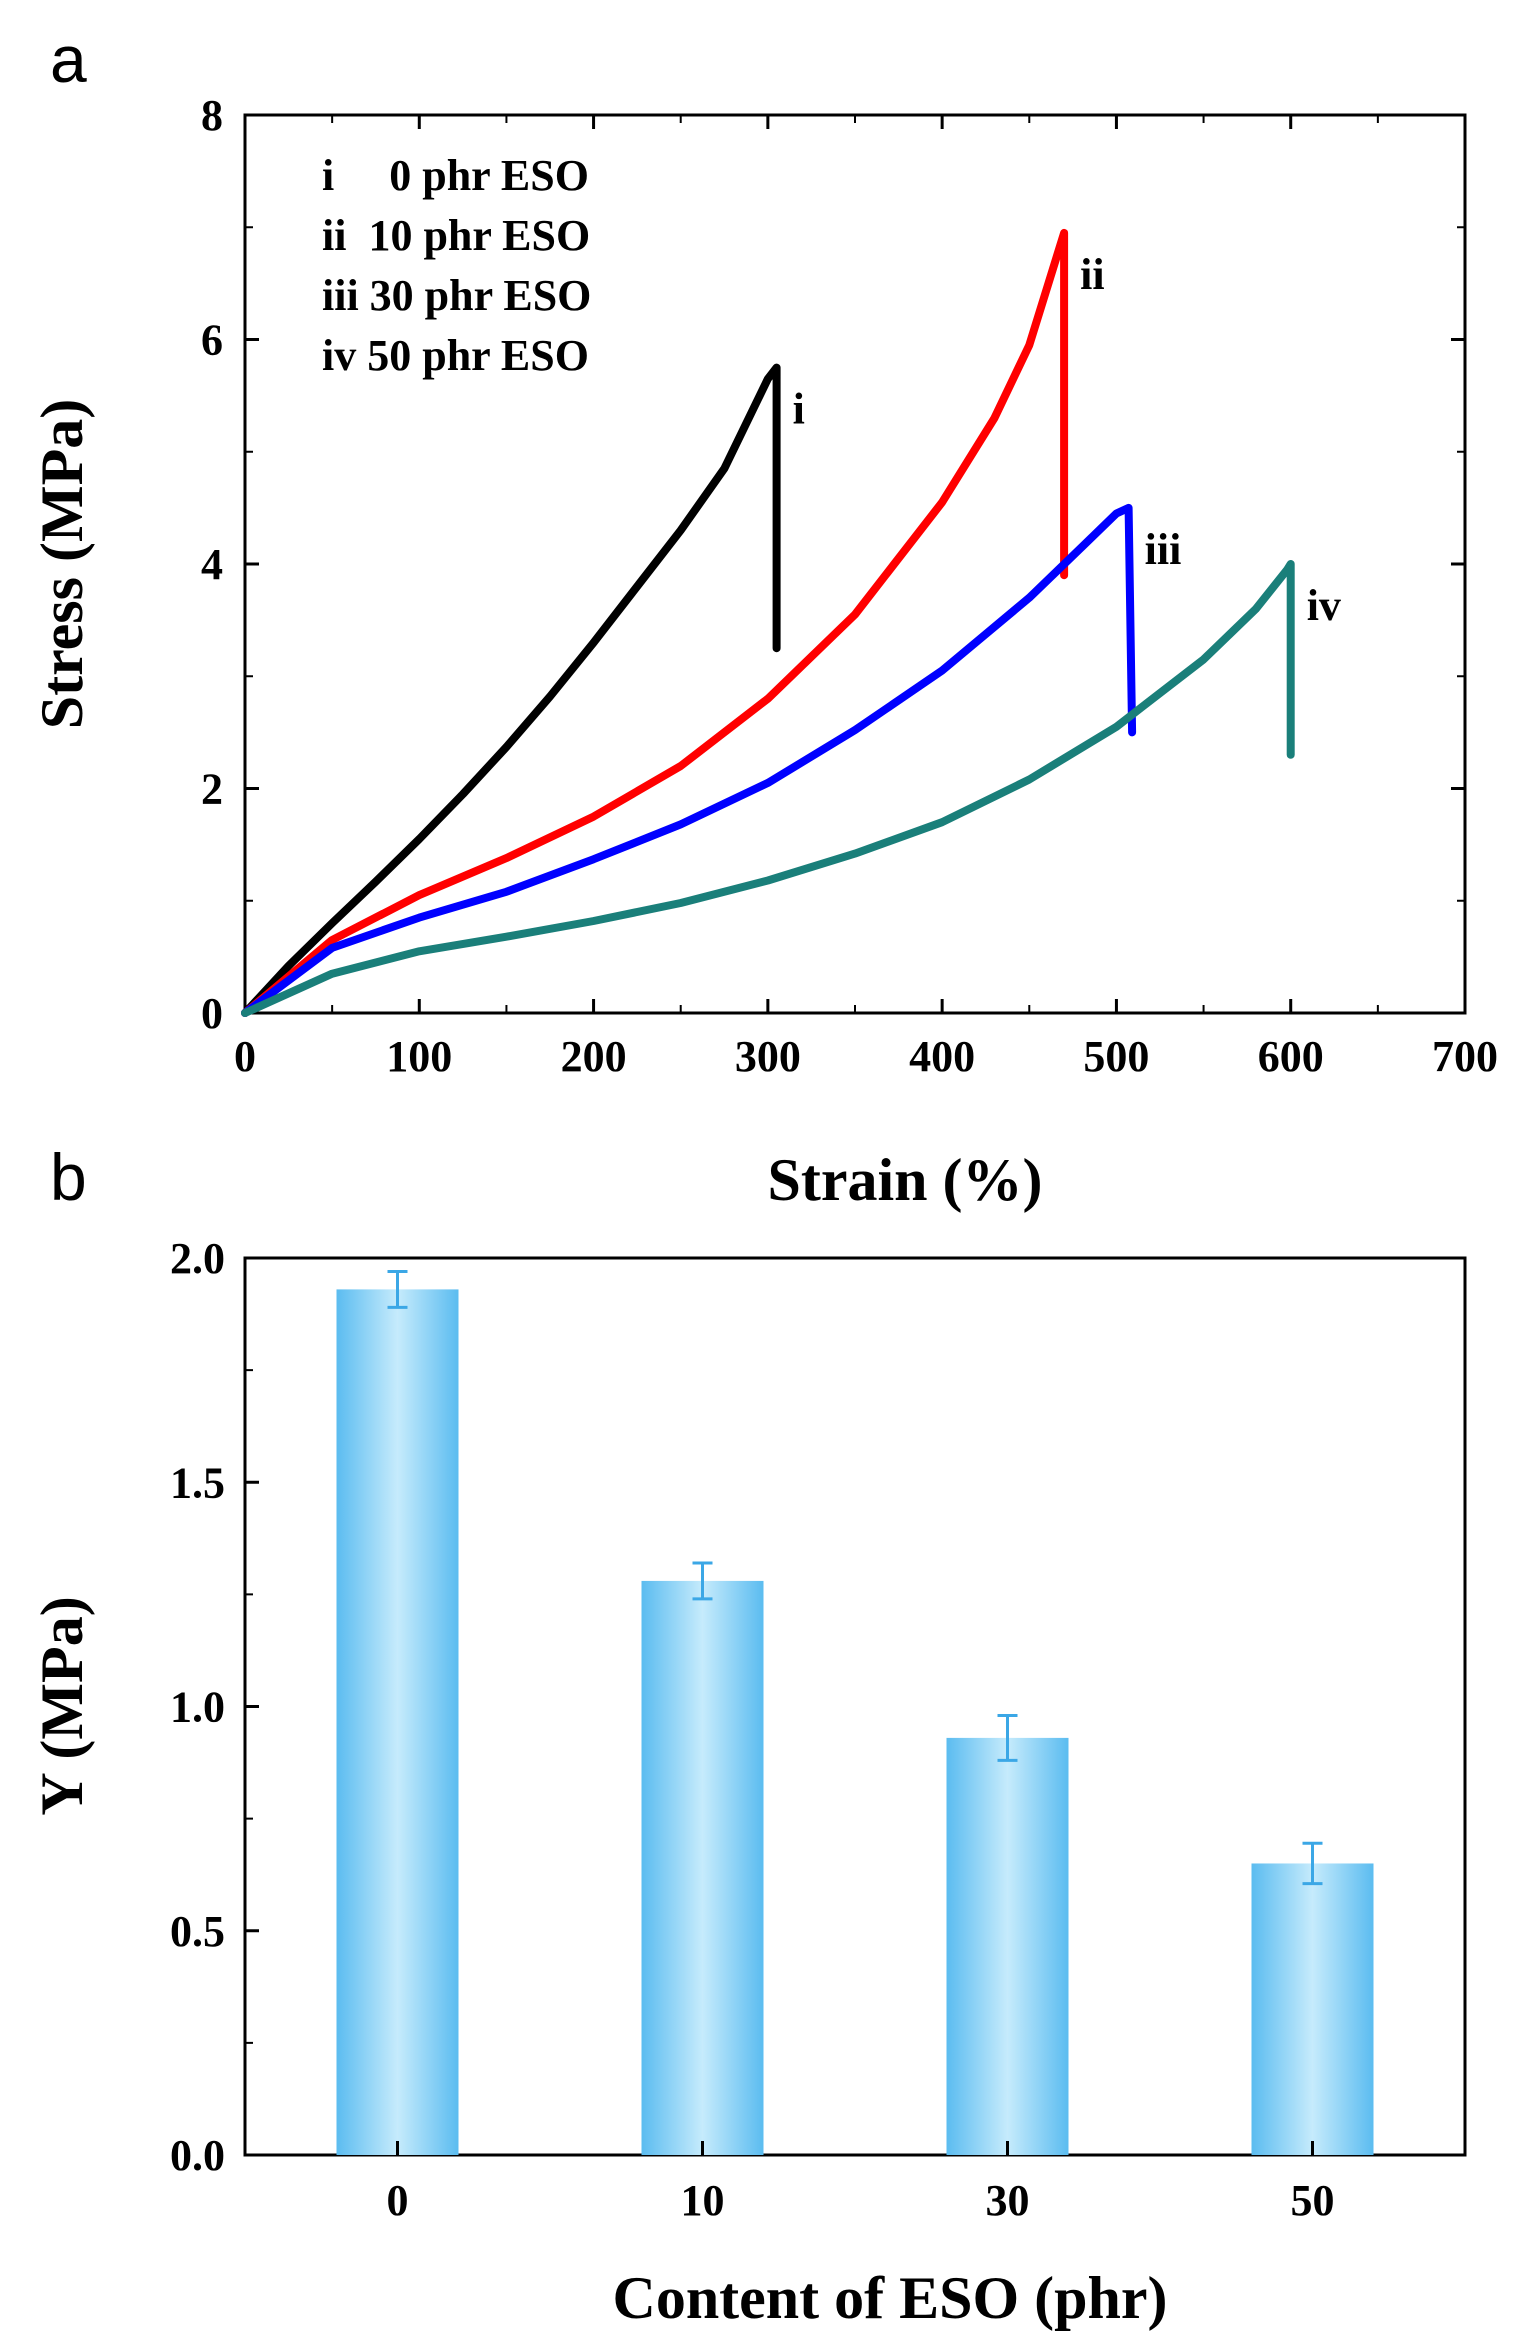 The width and height of the screenshot is (1528, 2341). I want to click on x-tick-label-a: 200, so click(594, 1056).